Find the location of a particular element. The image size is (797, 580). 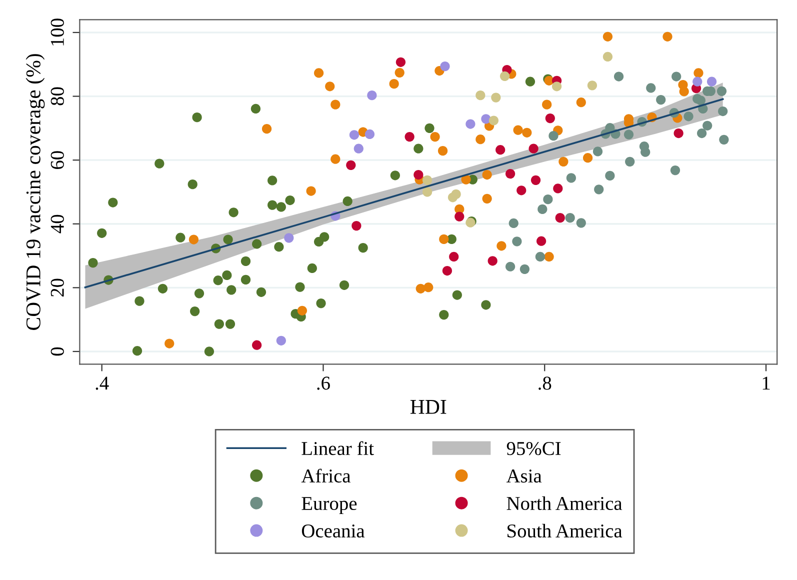

legend-label: Linear fit is located at coordinates (338, 448).